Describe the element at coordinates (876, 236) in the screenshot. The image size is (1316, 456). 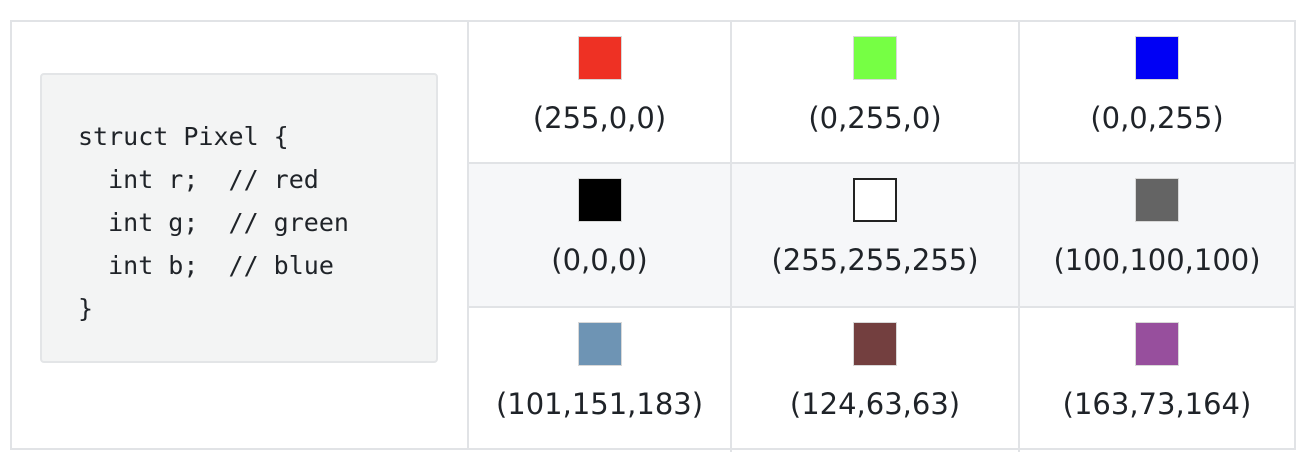
I see `swatch-cell-white: (255,255,255)` at that location.